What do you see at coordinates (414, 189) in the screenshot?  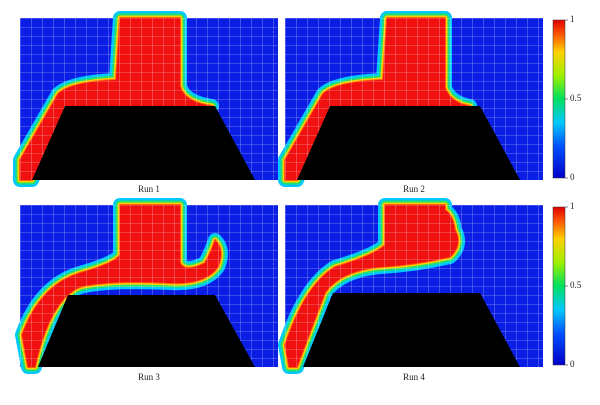 I see `panel-label: Run 2` at bounding box center [414, 189].